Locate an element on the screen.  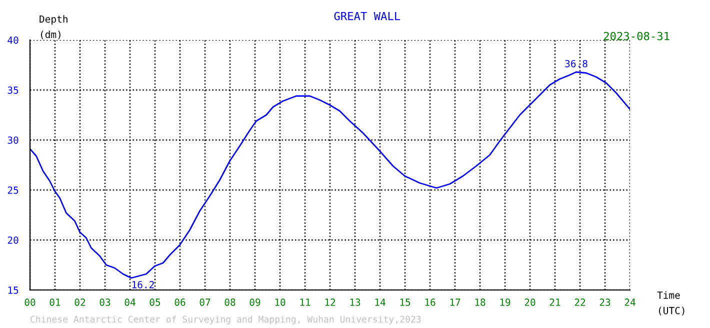
y-tick-label: 15 is located at coordinates (13, 290).